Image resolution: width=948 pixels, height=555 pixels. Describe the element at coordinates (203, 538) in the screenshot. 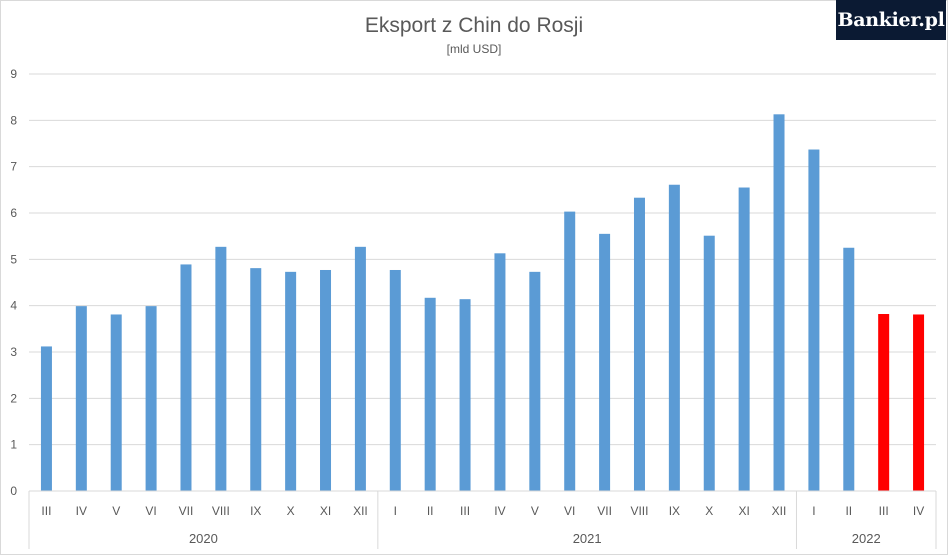

I see `year-group-label: 2020` at that location.